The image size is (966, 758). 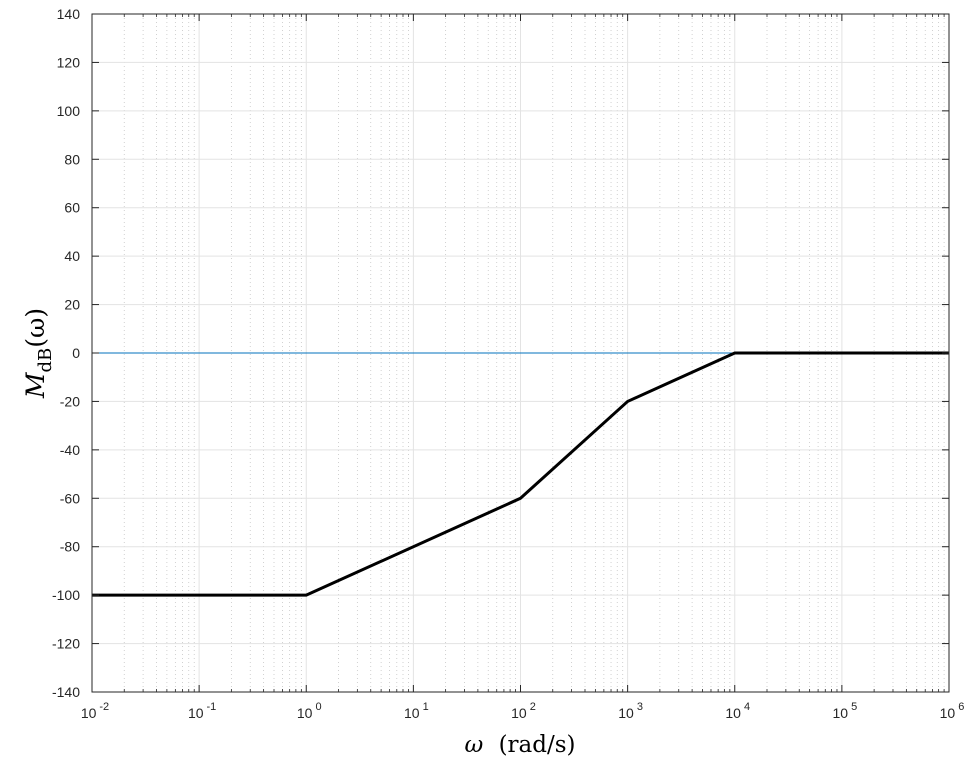 What do you see at coordinates (537, 745) in the screenshot?
I see `x-axis-unit: (rad/s)` at bounding box center [537, 745].